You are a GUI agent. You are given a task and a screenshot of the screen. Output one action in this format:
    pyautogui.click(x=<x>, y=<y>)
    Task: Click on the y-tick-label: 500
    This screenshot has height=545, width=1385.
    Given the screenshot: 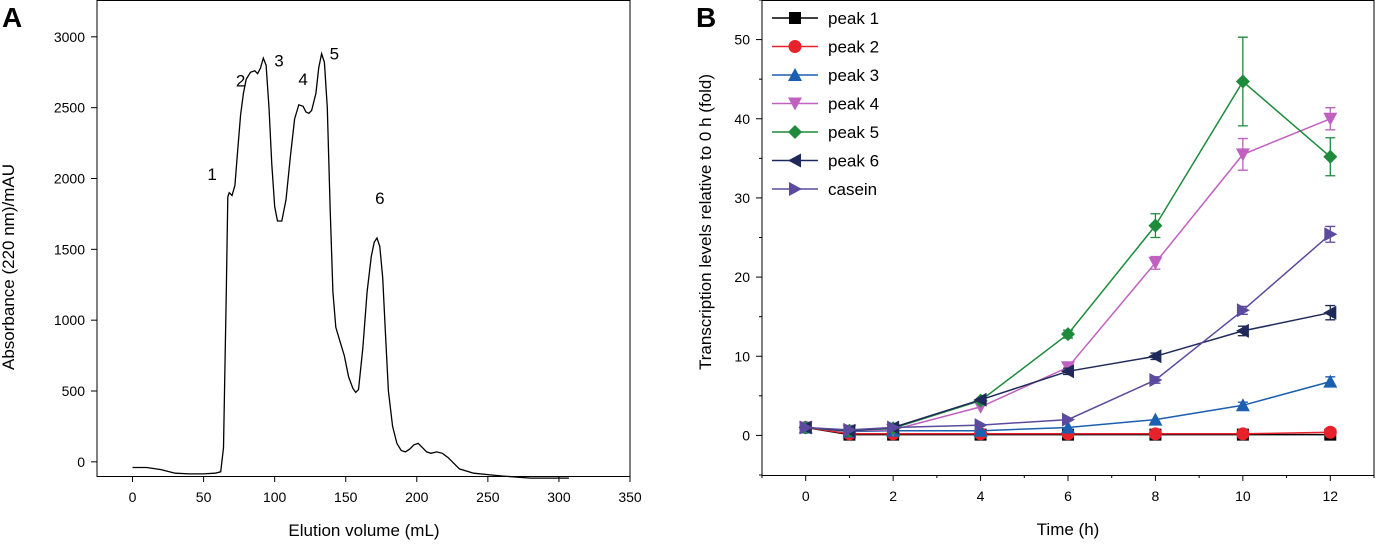 What is the action you would take?
    pyautogui.click(x=74, y=391)
    